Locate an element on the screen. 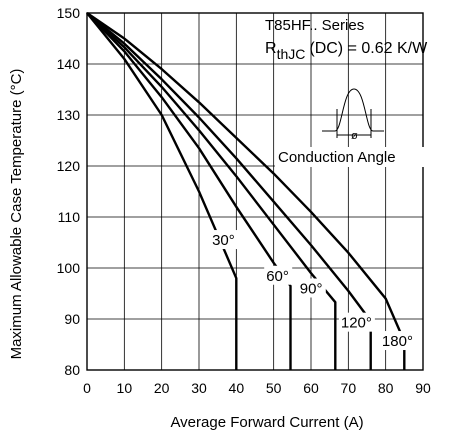  x-tick-label: 20 is located at coordinates (162, 388).